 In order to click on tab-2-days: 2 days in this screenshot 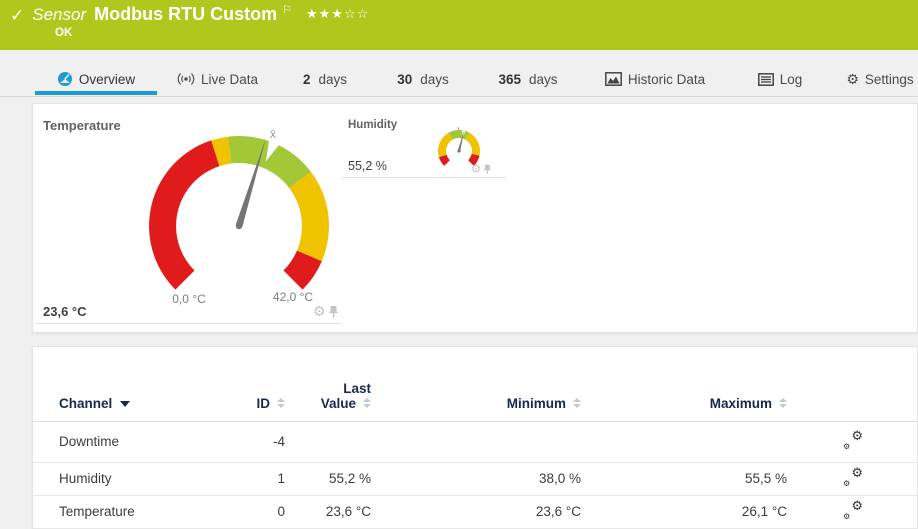, I will do `click(325, 79)`.